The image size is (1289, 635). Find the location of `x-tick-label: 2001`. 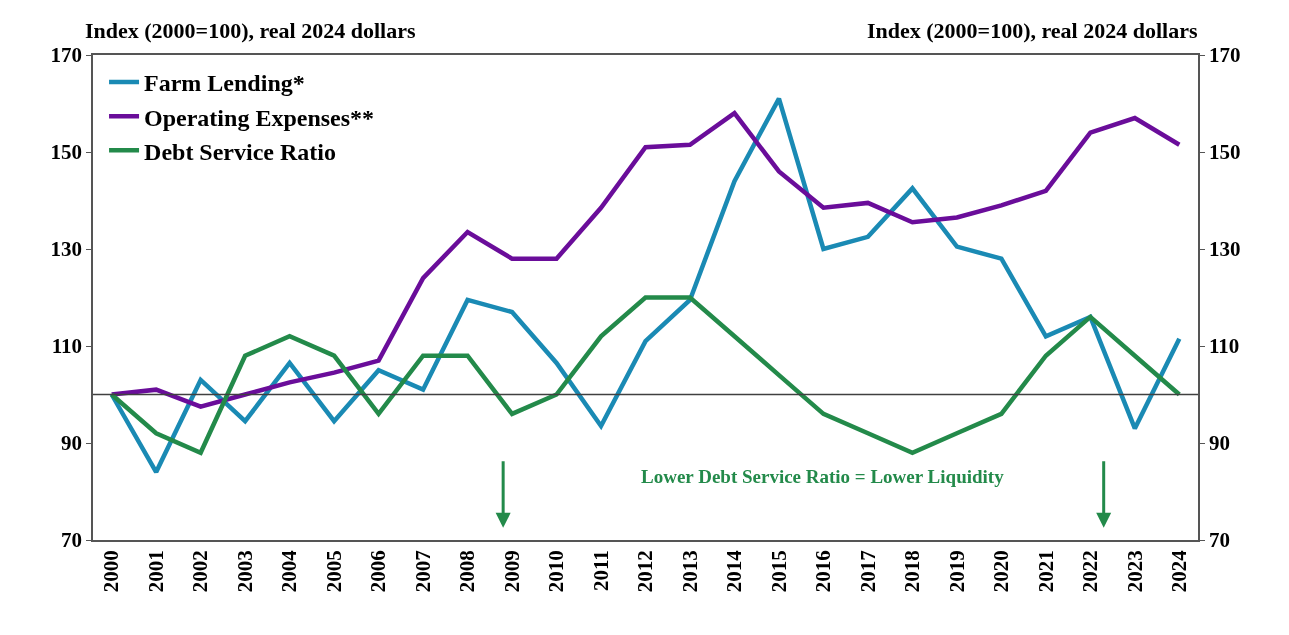

x-tick-label: 2001 is located at coordinates (155, 571).